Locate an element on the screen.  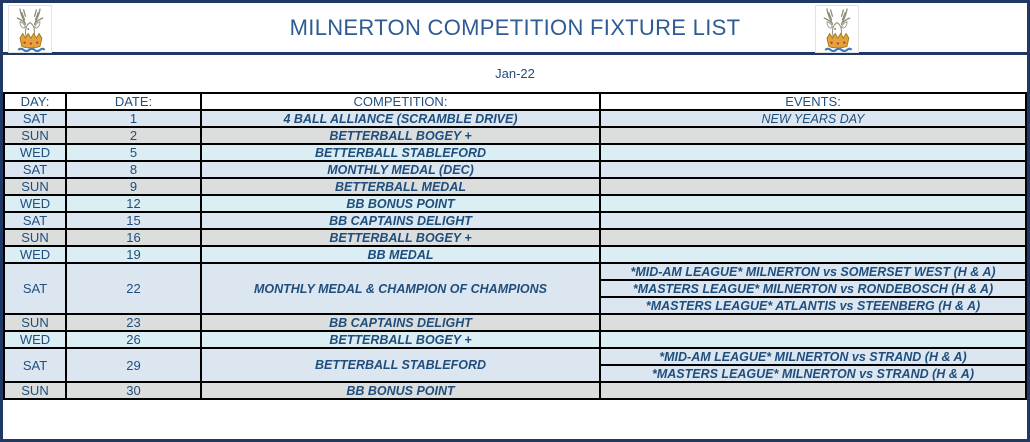
fixture-row: WED 26 BETTERBALL BOGEY + is located at coordinates (515, 339).